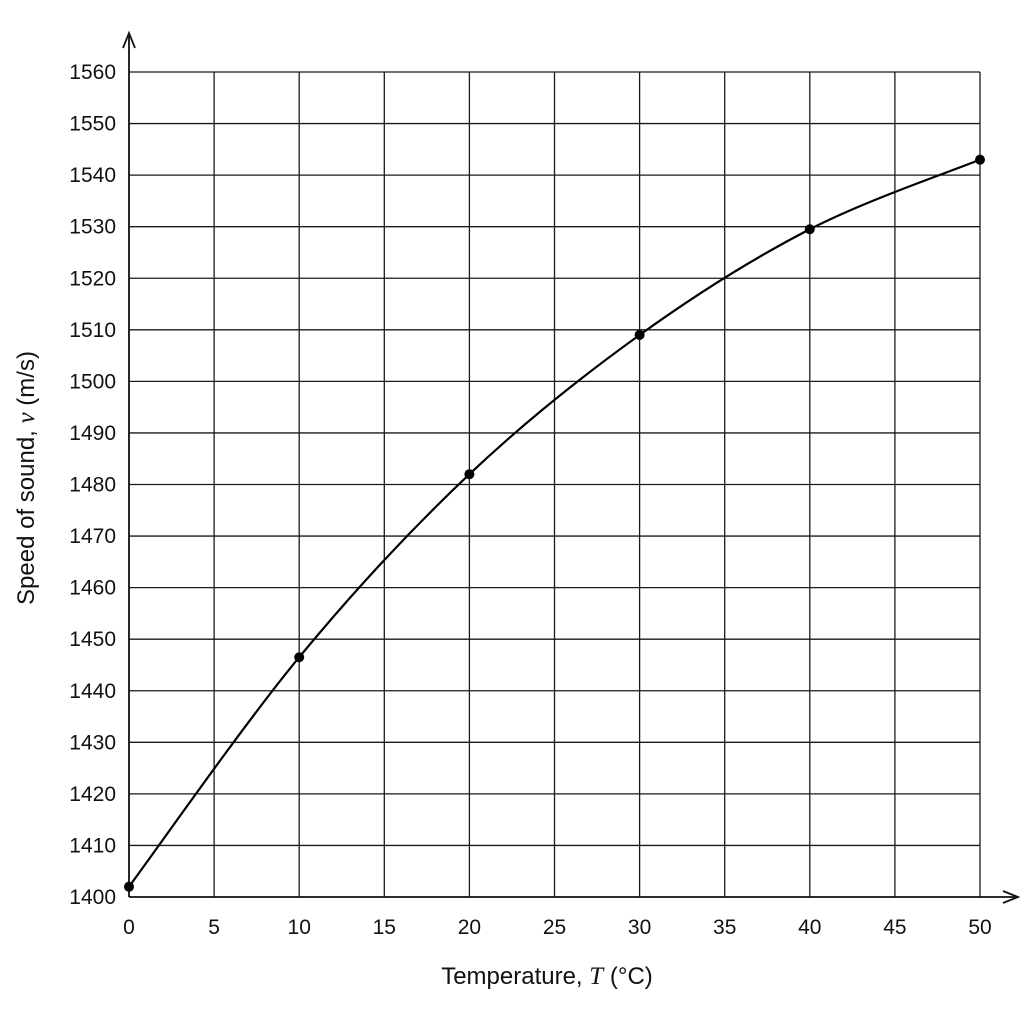 Image resolution: width=1024 pixels, height=1024 pixels. I want to click on y-tick-label: 1500, so click(92, 381).